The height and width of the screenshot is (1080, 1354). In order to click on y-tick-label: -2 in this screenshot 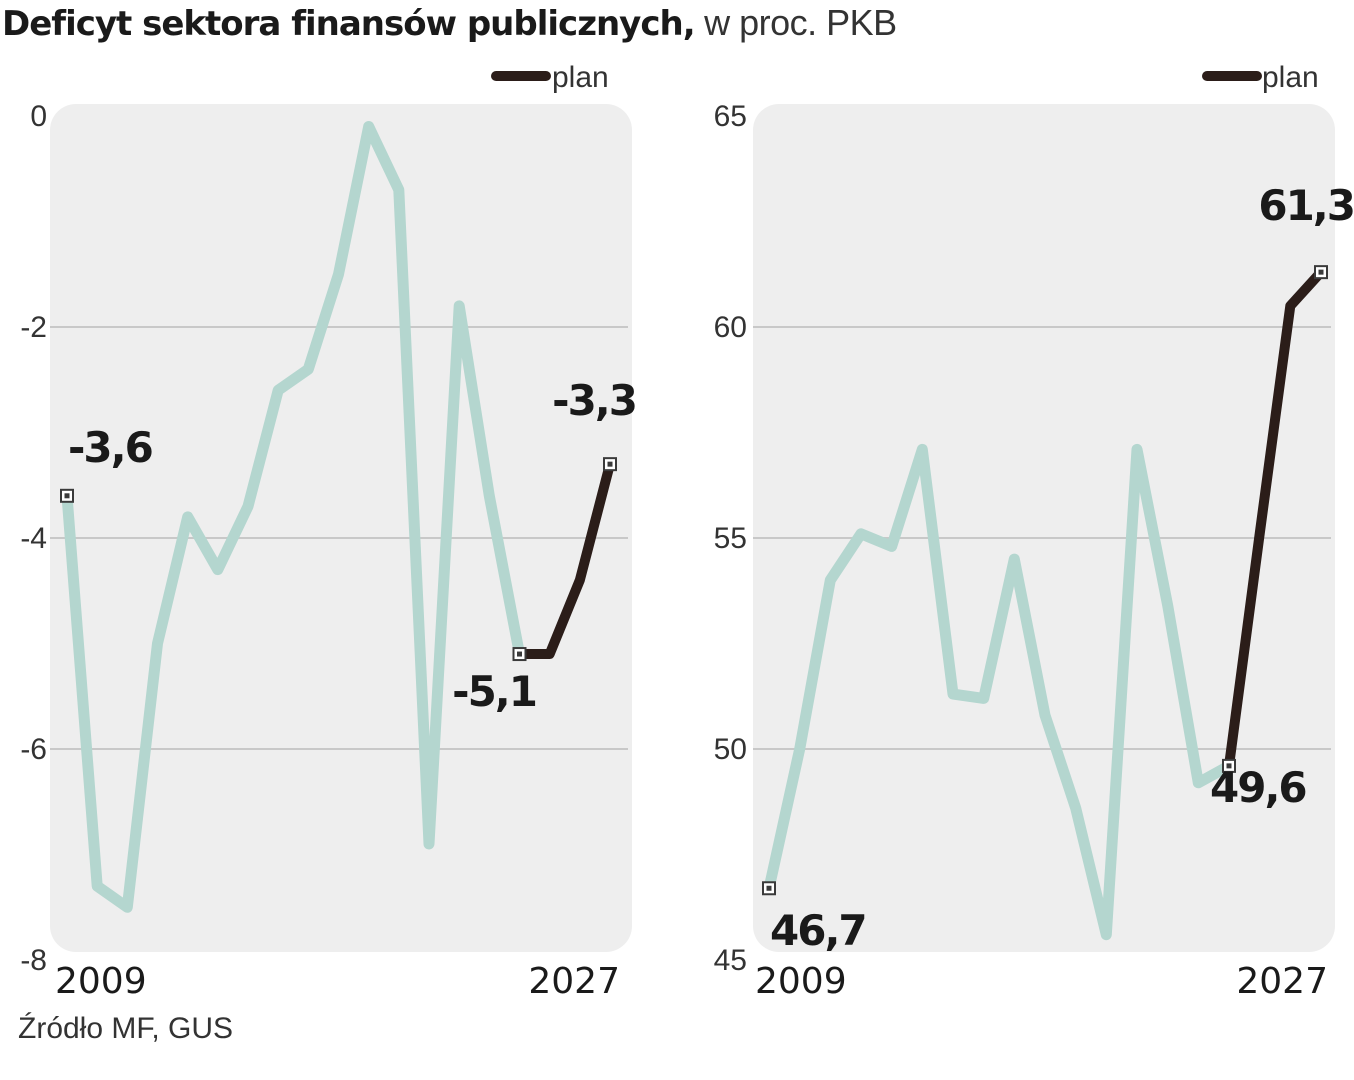, I will do `click(33, 327)`.